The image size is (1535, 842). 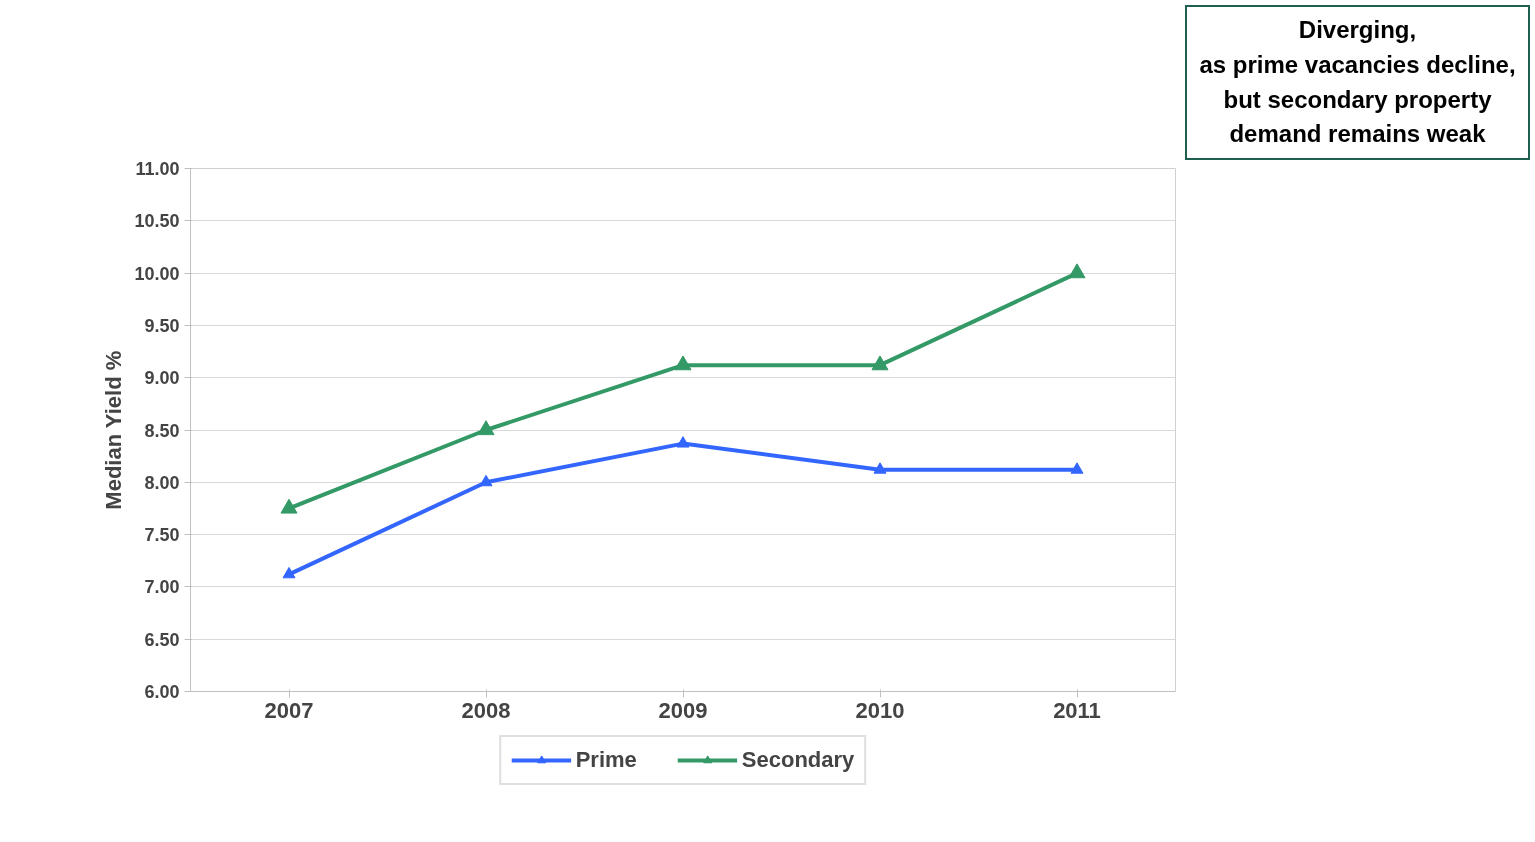 I want to click on text: Diverging, as prime vacancies decline, but secondary property demand remains weak, so click(x=1357, y=82).